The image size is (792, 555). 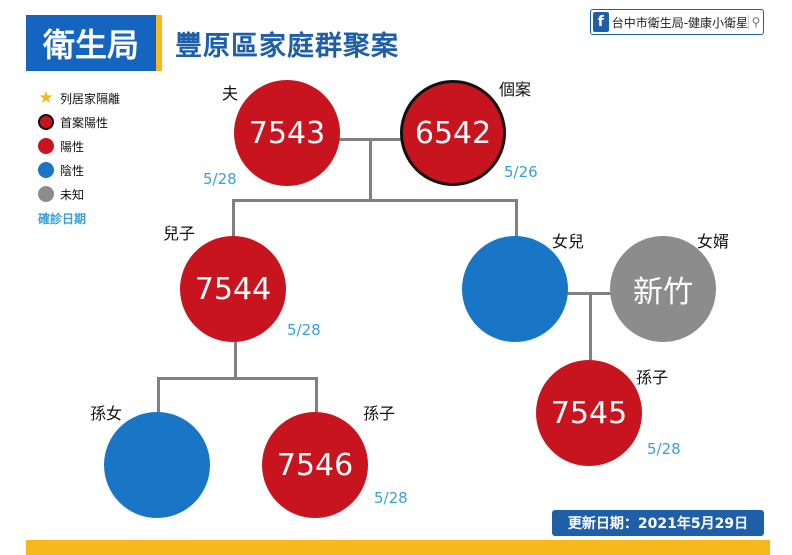 What do you see at coordinates (521, 172) in the screenshot?
I see `diagnosis-date-index: 5/26` at bounding box center [521, 172].